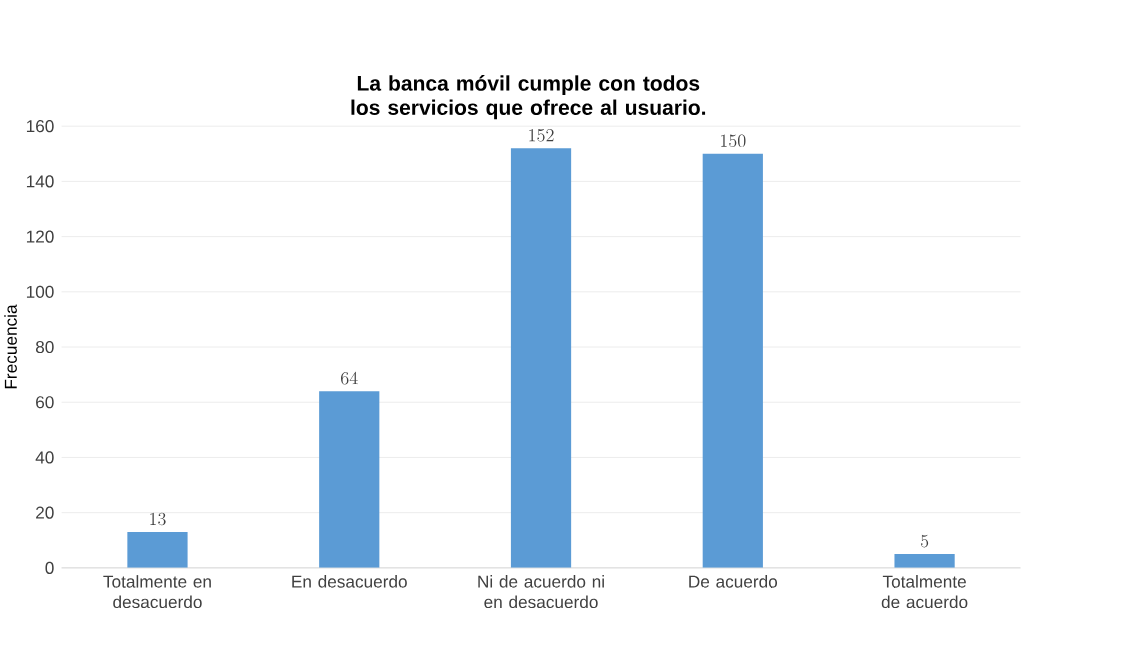  Describe the element at coordinates (40, 126) in the screenshot. I see `y-tick-label: 160` at that location.